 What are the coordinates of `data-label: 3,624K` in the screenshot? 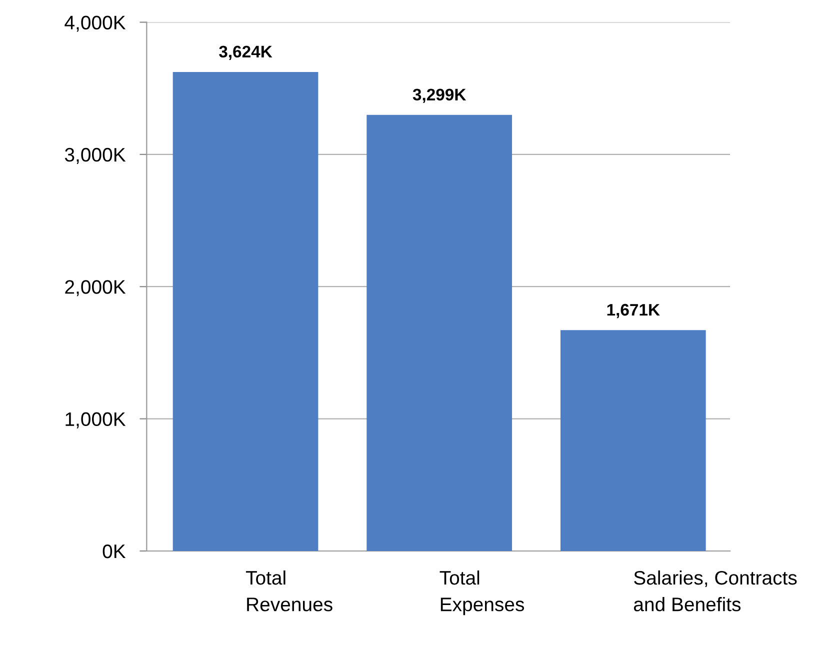 It's located at (245, 53).